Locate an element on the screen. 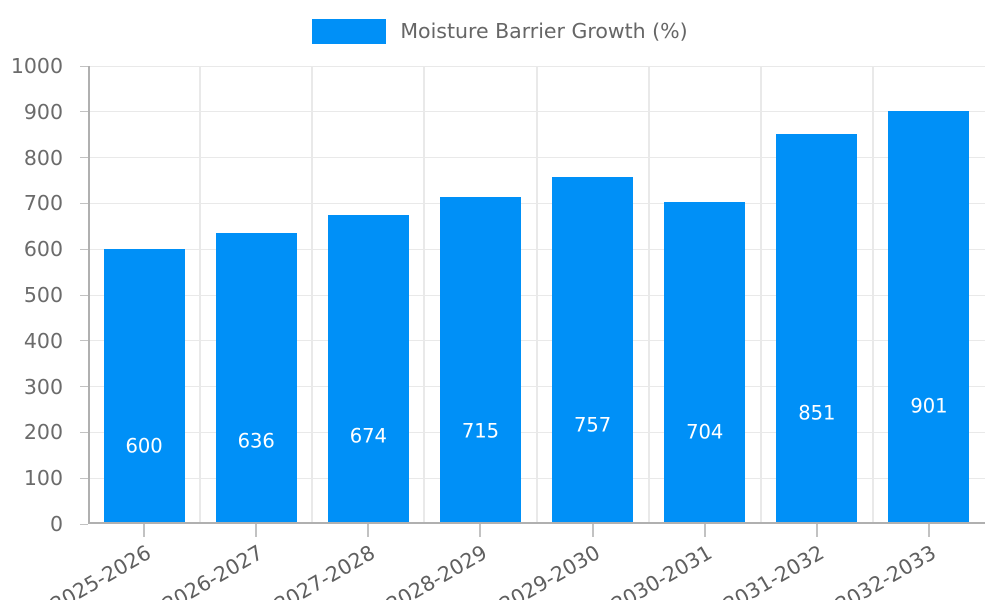 The image size is (1000, 600). y-tick-label: 200 is located at coordinates (43, 432).